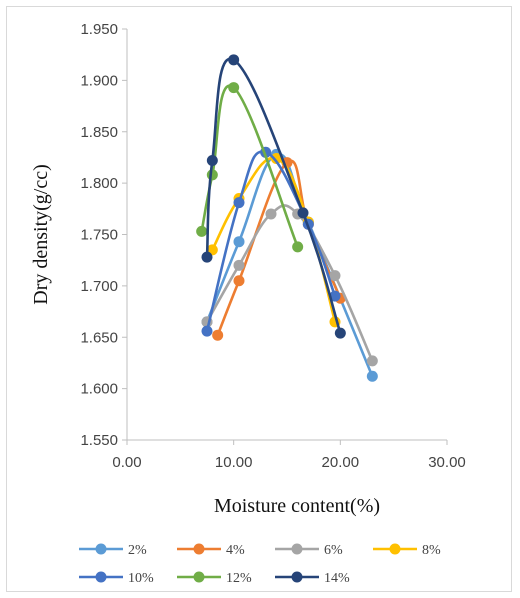  Describe the element at coordinates (113, 550) in the screenshot. I see `legend-item: 2%` at that location.